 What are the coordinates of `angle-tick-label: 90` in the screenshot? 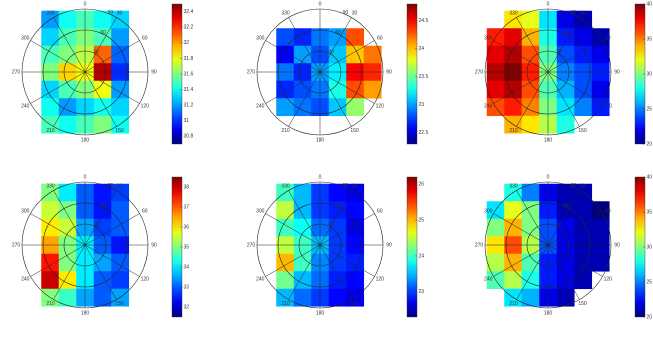 It's located at (154, 72).